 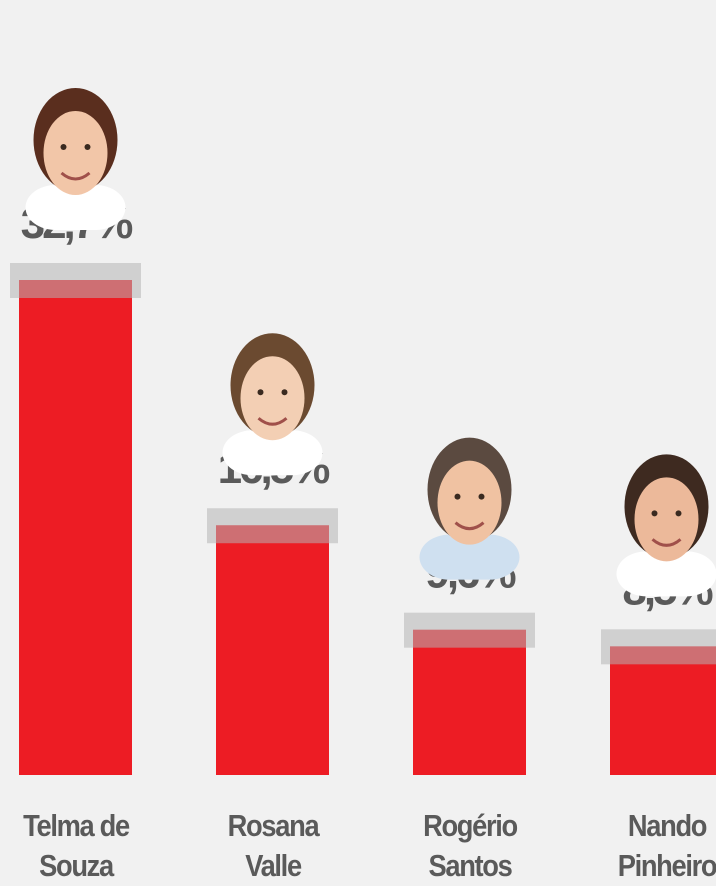 What do you see at coordinates (656, 846) in the screenshot?
I see `category-label: Nando Pinheiro` at bounding box center [656, 846].